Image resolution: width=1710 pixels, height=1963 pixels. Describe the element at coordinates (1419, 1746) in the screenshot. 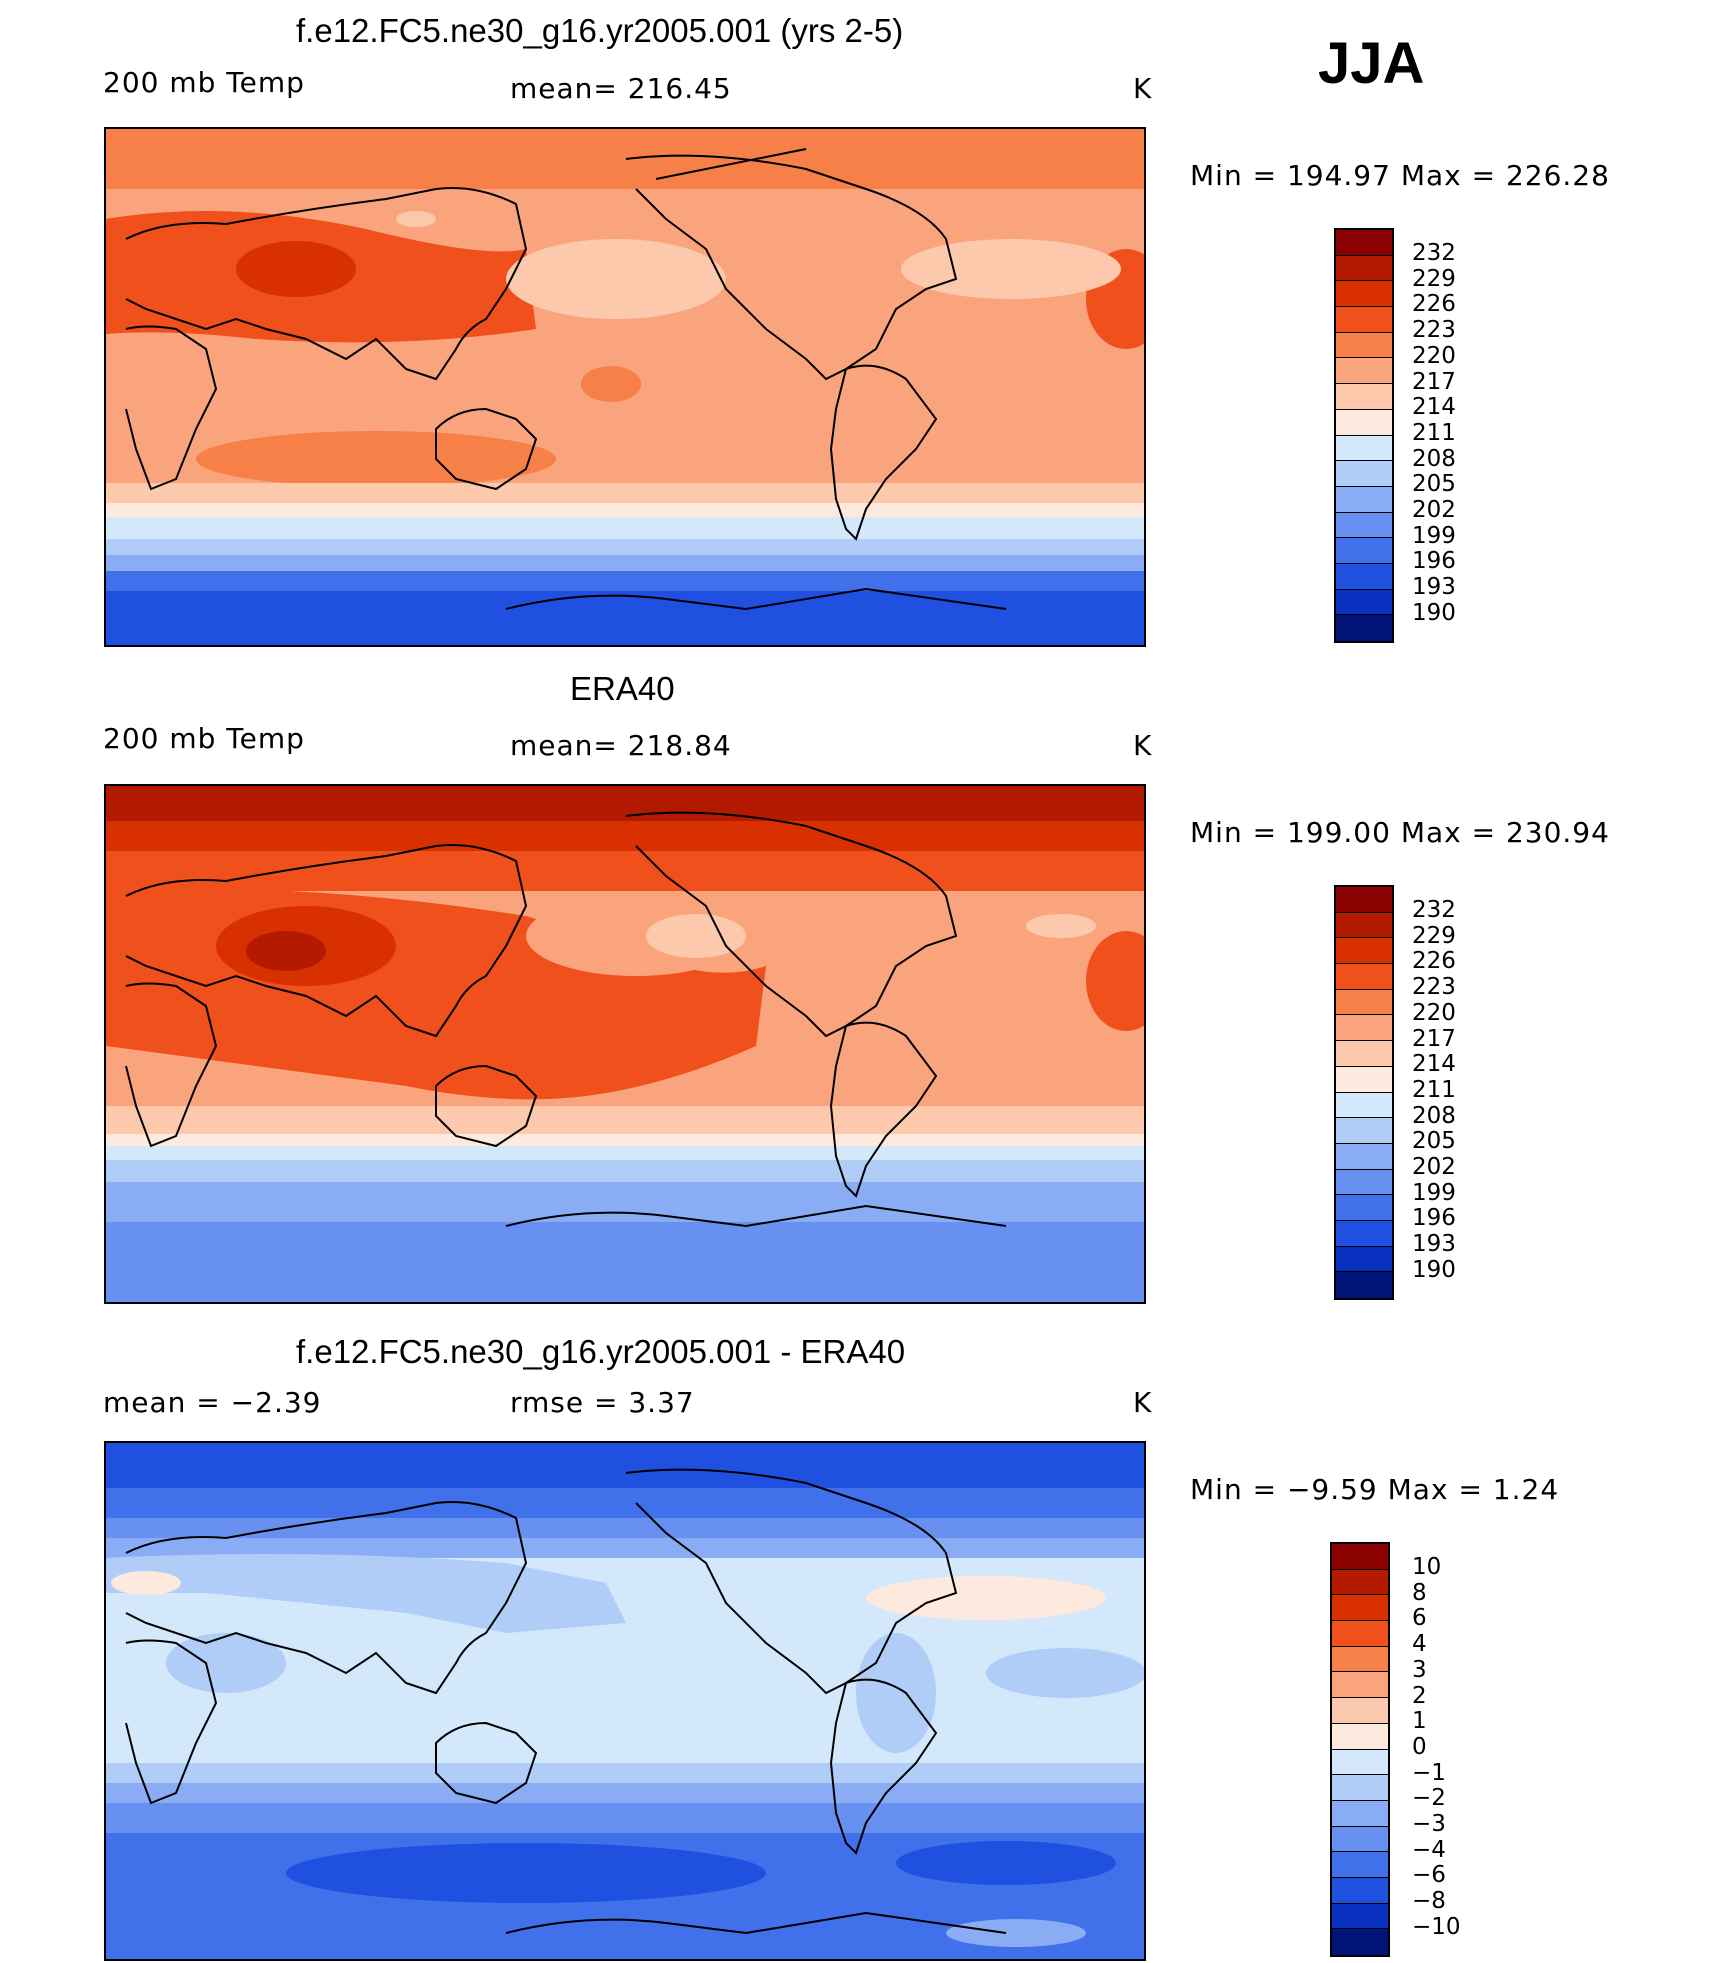

I see `colorbar-tick: 0` at that location.